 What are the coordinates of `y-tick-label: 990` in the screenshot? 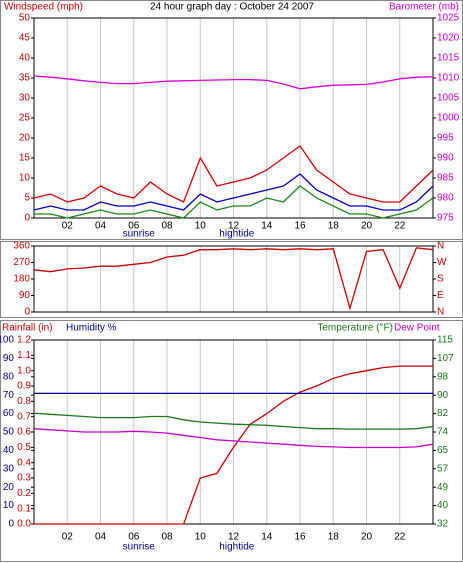 It's located at (445, 158).